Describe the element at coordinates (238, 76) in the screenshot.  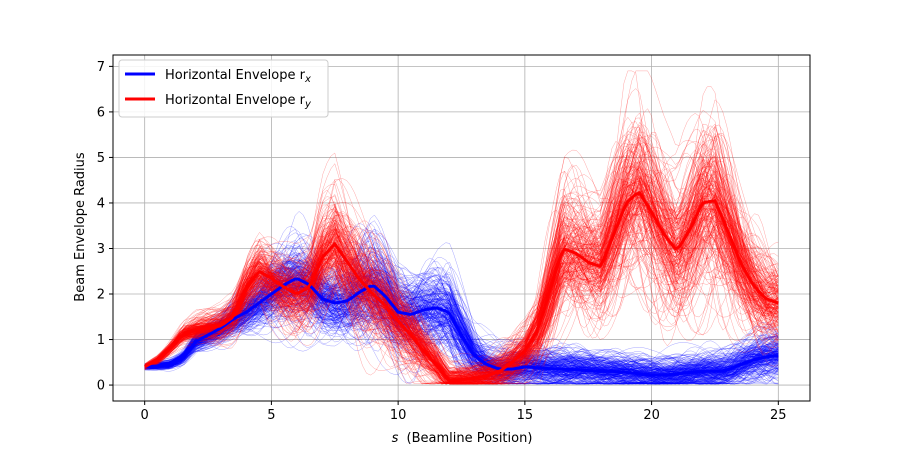
I see `legend-label-rx: Horizontal Envelope rx` at that location.